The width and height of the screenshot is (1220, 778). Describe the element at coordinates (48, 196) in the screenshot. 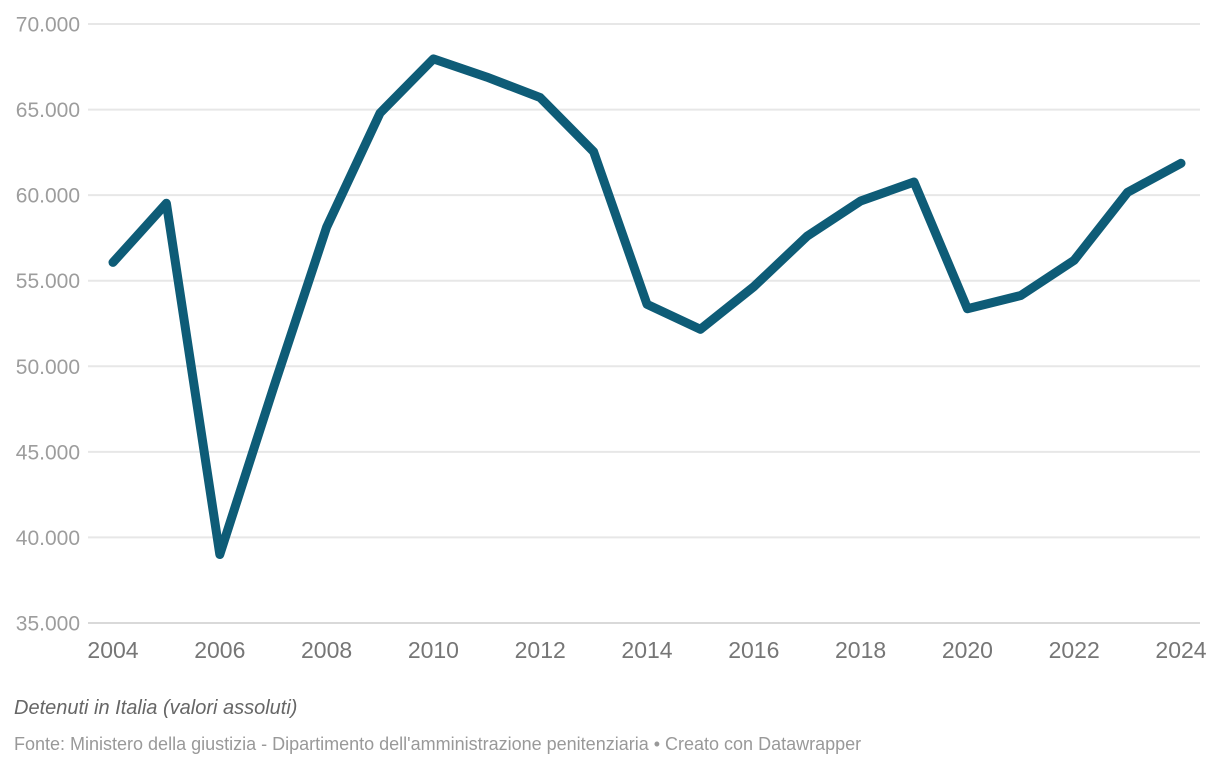

I see `y-tick-label-60000: 60.000` at that location.